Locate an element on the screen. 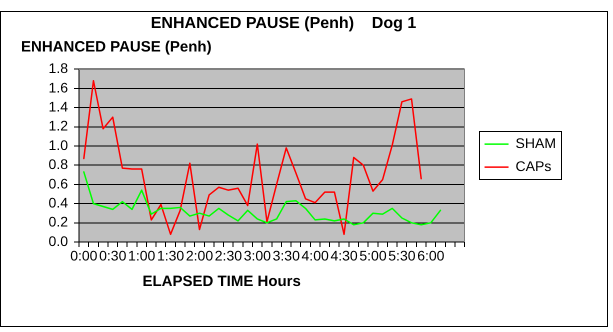 The width and height of the screenshot is (613, 332). x-tick-label: 4:30 is located at coordinates (344, 255).